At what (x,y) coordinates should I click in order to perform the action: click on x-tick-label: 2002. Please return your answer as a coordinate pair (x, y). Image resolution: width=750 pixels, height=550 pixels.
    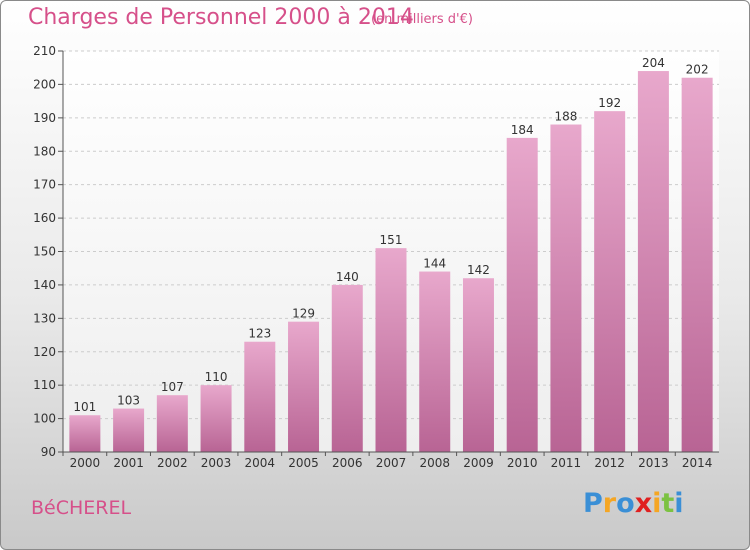
    Looking at the image, I should click on (172, 463).